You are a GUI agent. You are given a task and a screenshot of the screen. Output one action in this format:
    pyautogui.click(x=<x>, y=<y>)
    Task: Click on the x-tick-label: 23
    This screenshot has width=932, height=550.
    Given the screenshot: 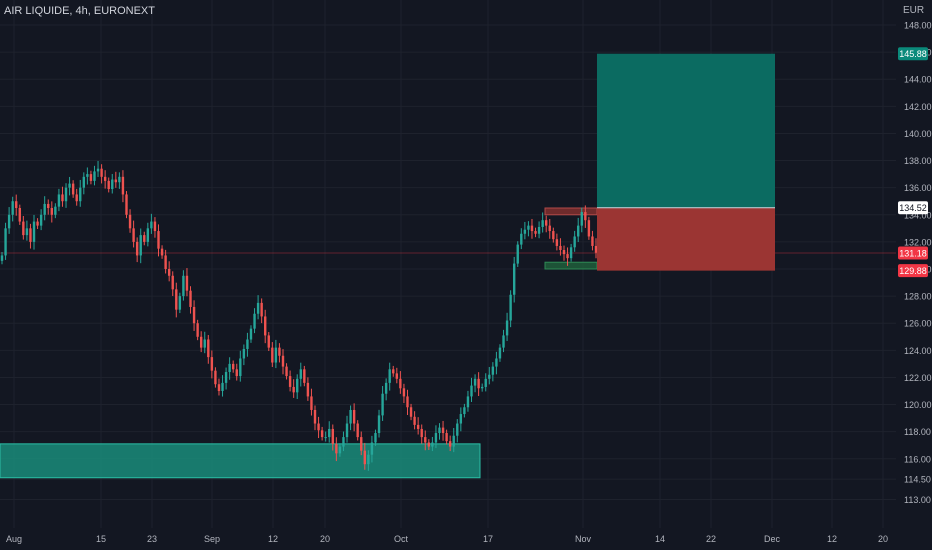 What is the action you would take?
    pyautogui.click(x=152, y=539)
    